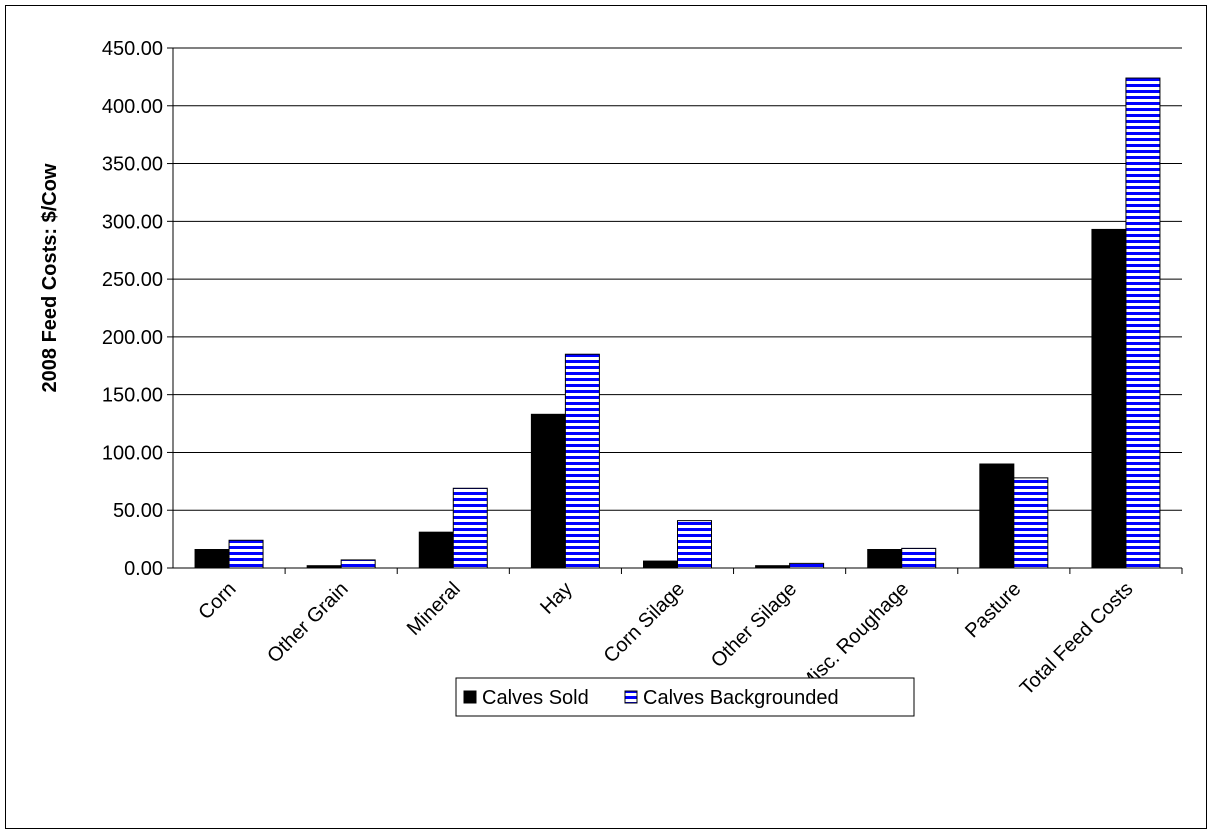 Image resolution: width=1215 pixels, height=835 pixels. I want to click on x-category-label: Total Feed Costs, so click(1077, 639).